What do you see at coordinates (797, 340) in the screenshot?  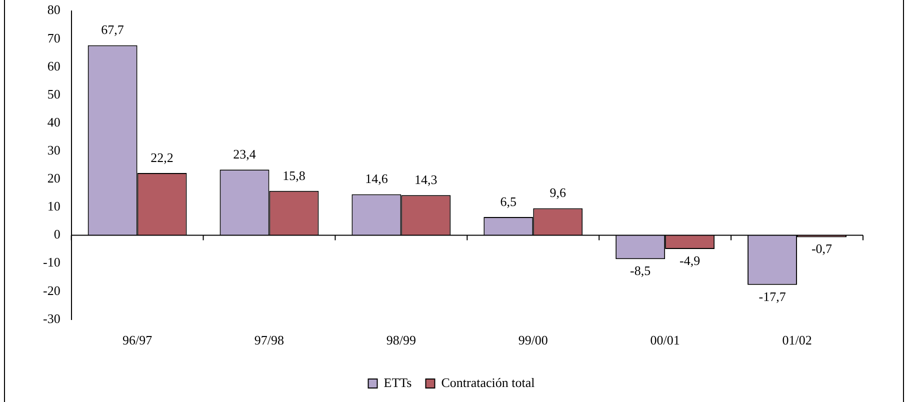 I see `x-tick-label: 01/02` at bounding box center [797, 340].